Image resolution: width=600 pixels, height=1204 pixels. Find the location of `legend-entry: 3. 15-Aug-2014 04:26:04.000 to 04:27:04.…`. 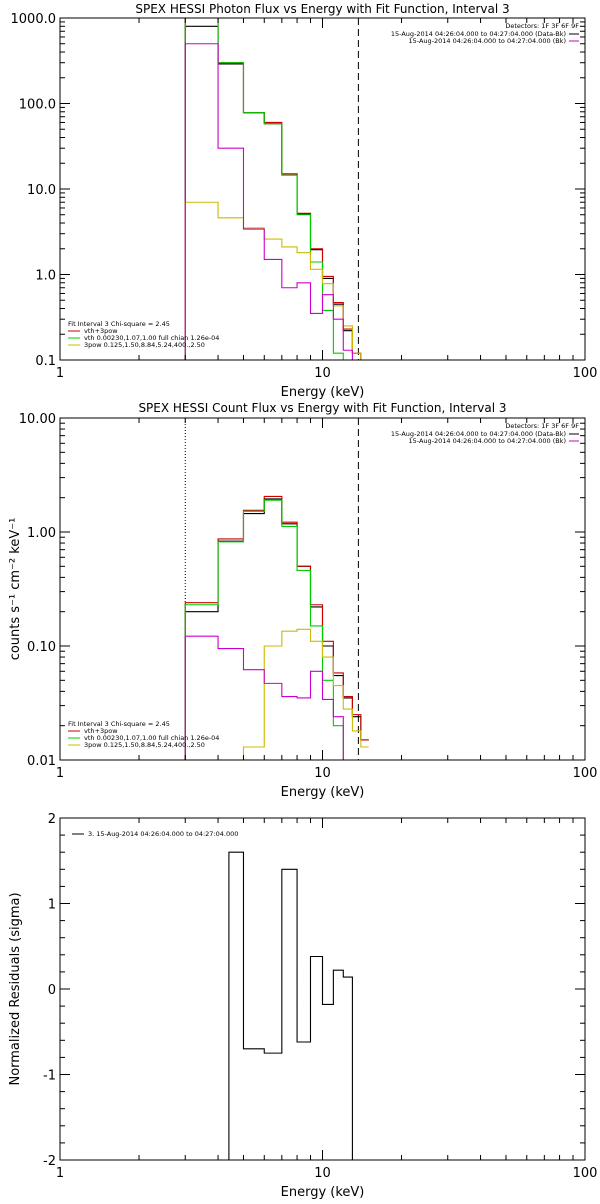

legend-entry: 3. 15-Aug-2014 04:26:04.000 to 04:27:04.… is located at coordinates (163, 834).